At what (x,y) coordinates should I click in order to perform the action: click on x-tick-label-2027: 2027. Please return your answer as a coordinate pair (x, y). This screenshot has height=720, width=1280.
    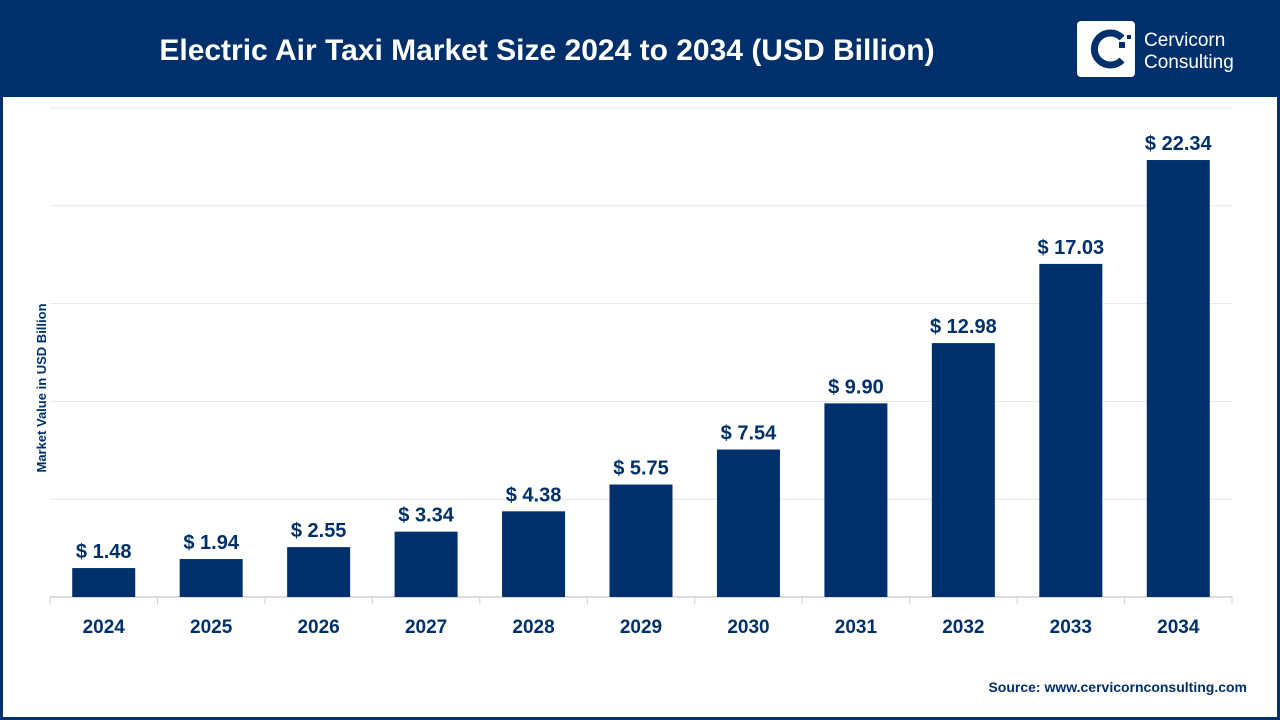
    Looking at the image, I should click on (426, 627).